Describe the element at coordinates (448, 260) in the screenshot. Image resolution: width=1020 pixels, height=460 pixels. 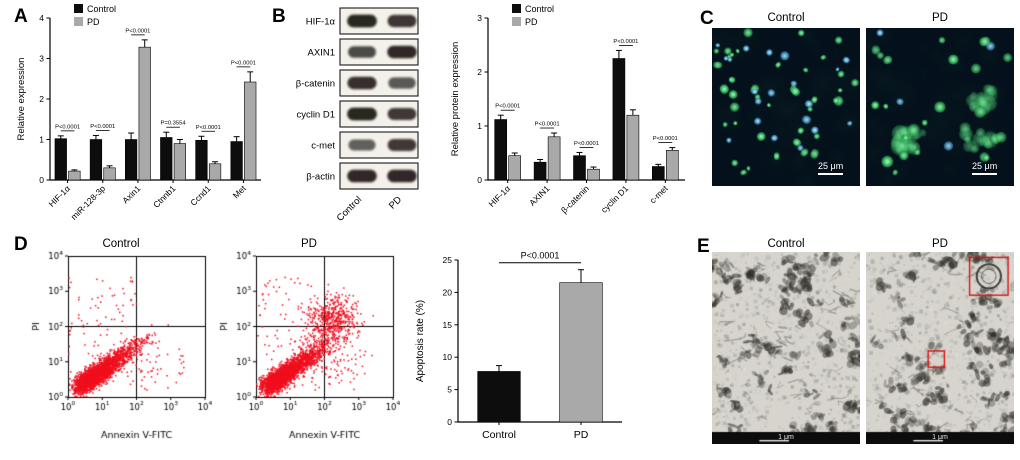
I see `svg-text: 25` at that location.